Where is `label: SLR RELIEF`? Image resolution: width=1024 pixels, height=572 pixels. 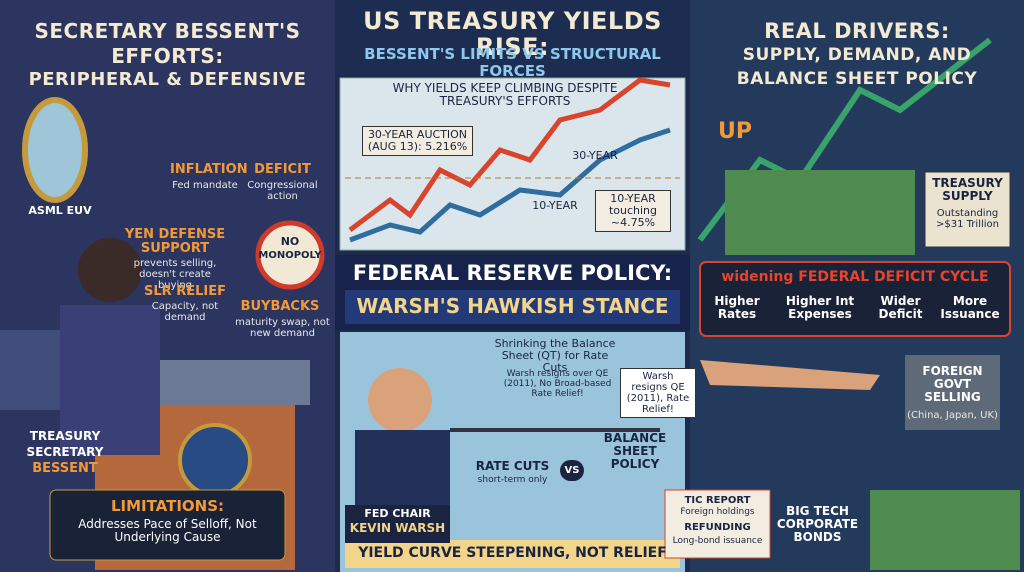 label: SLR RELIEF is located at coordinates (185, 291).